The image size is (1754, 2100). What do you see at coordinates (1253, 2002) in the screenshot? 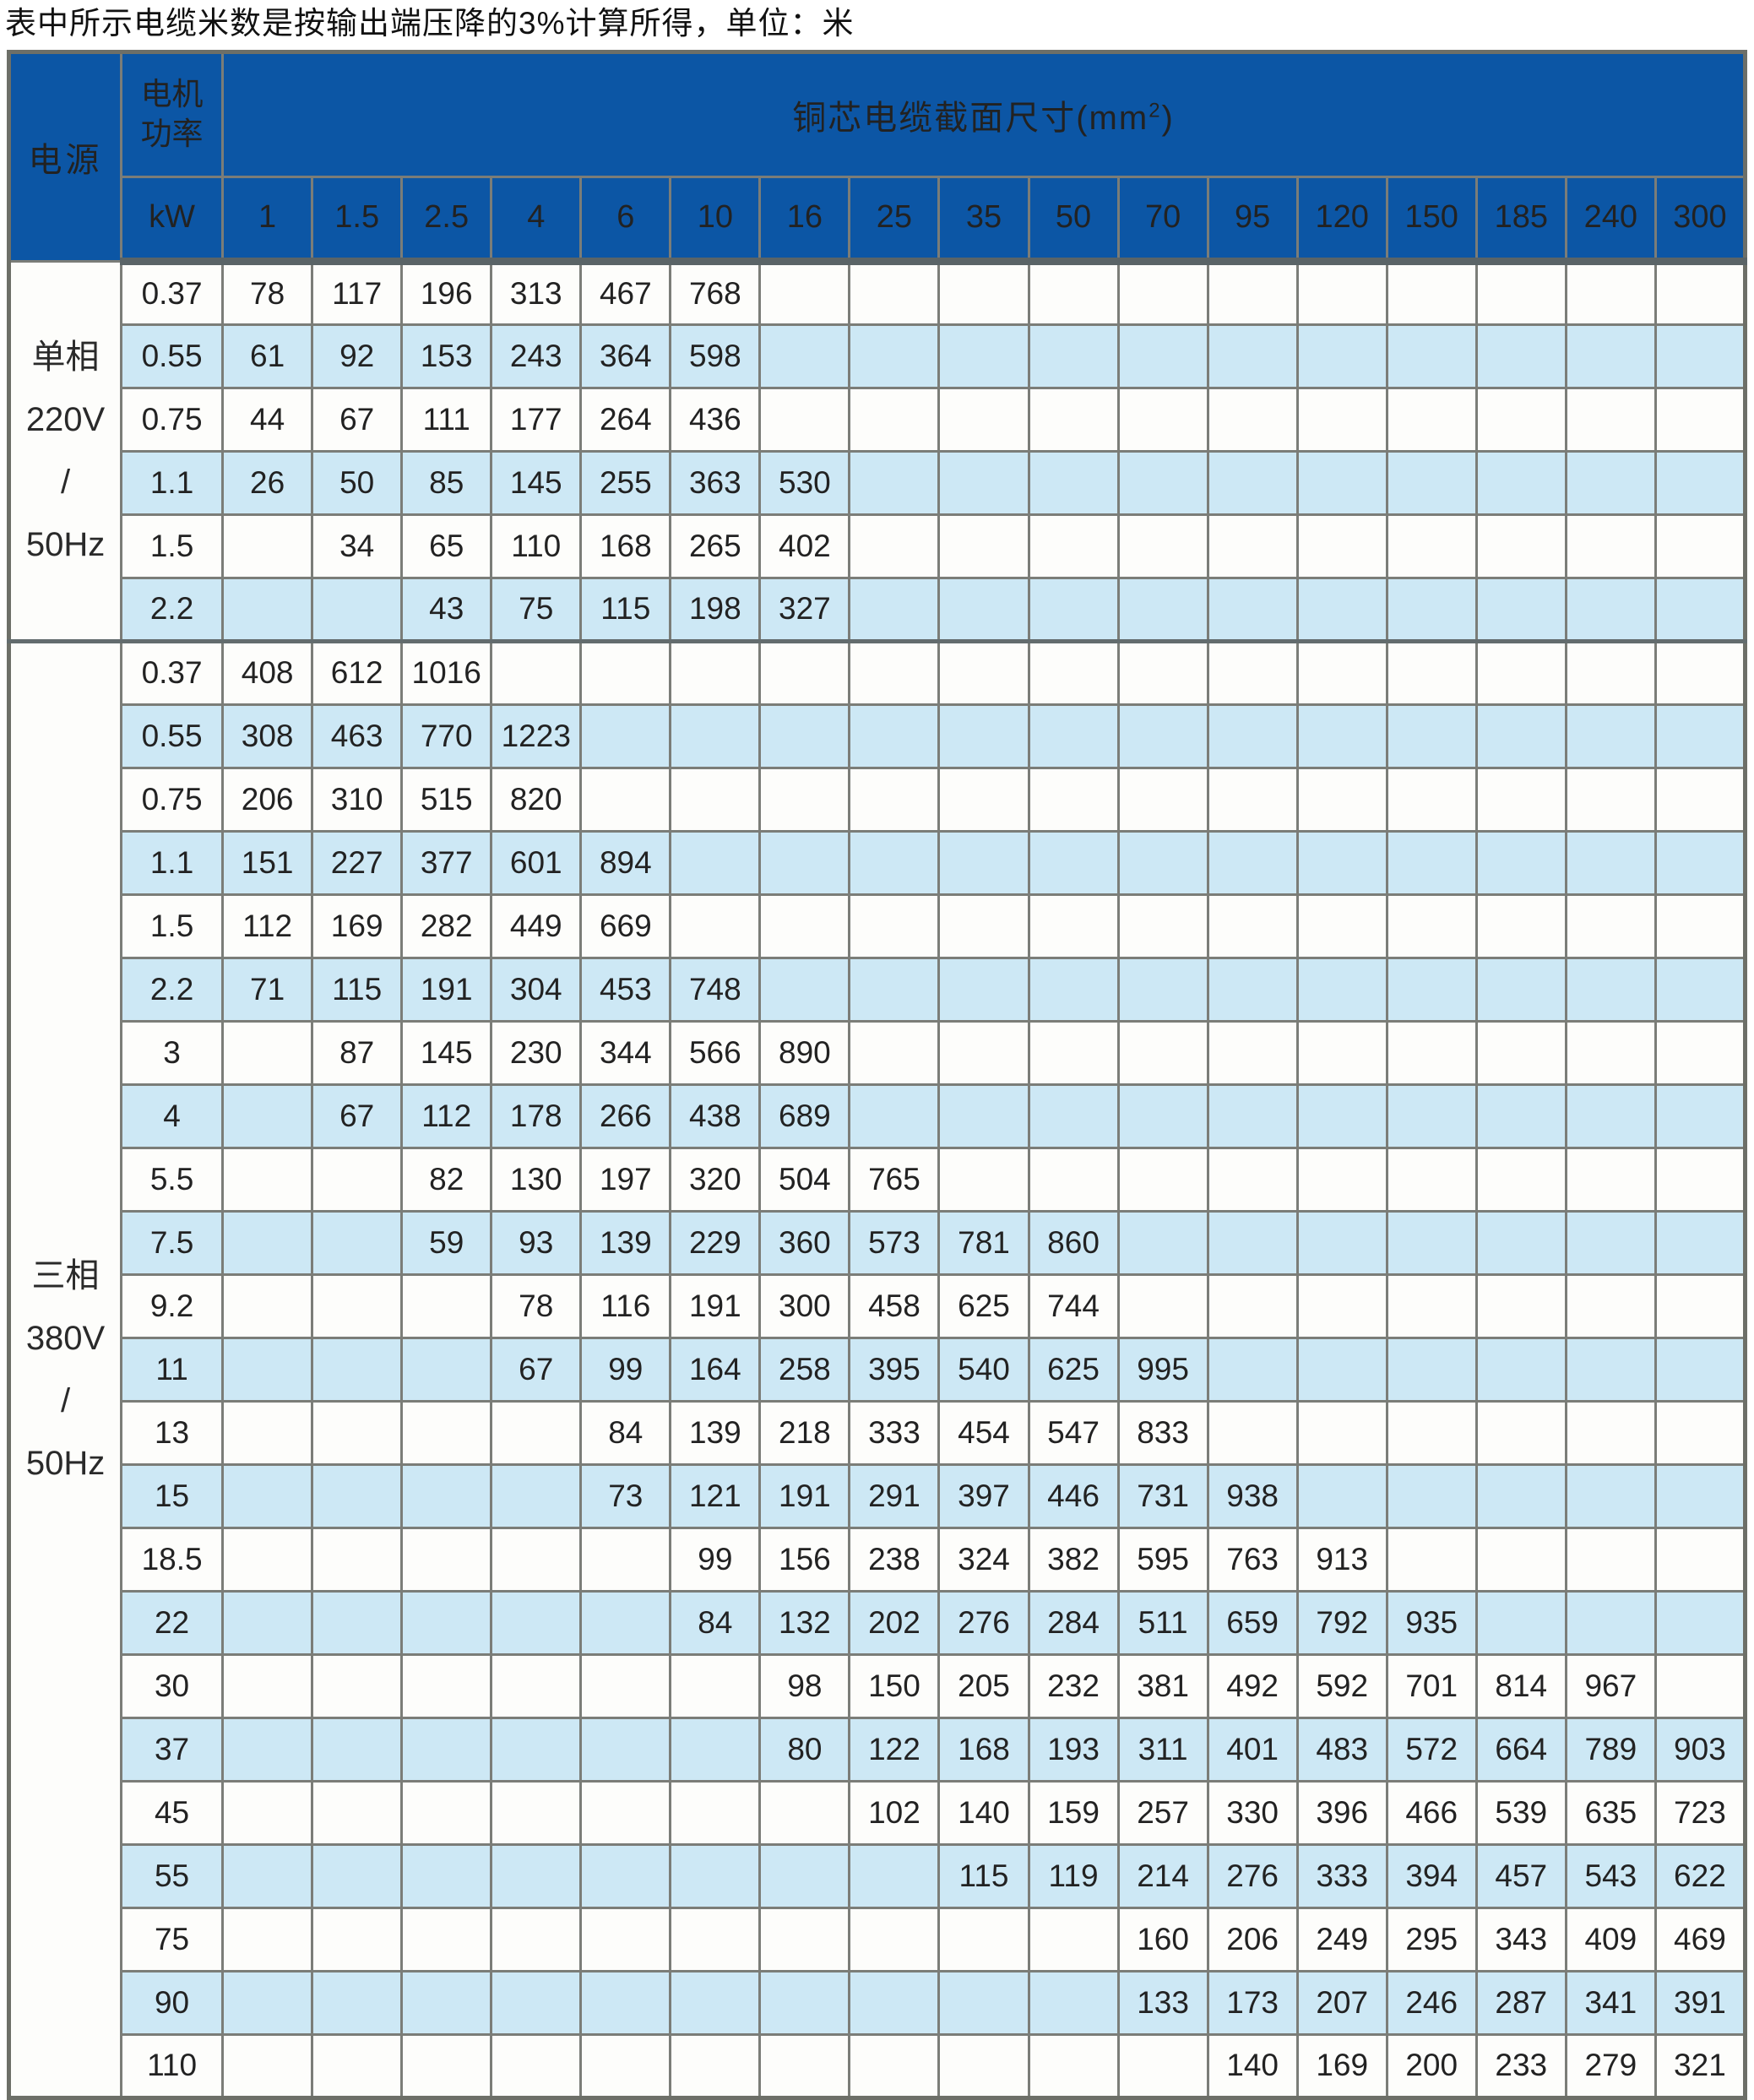
I see `cable-length-cell: 173` at bounding box center [1253, 2002].